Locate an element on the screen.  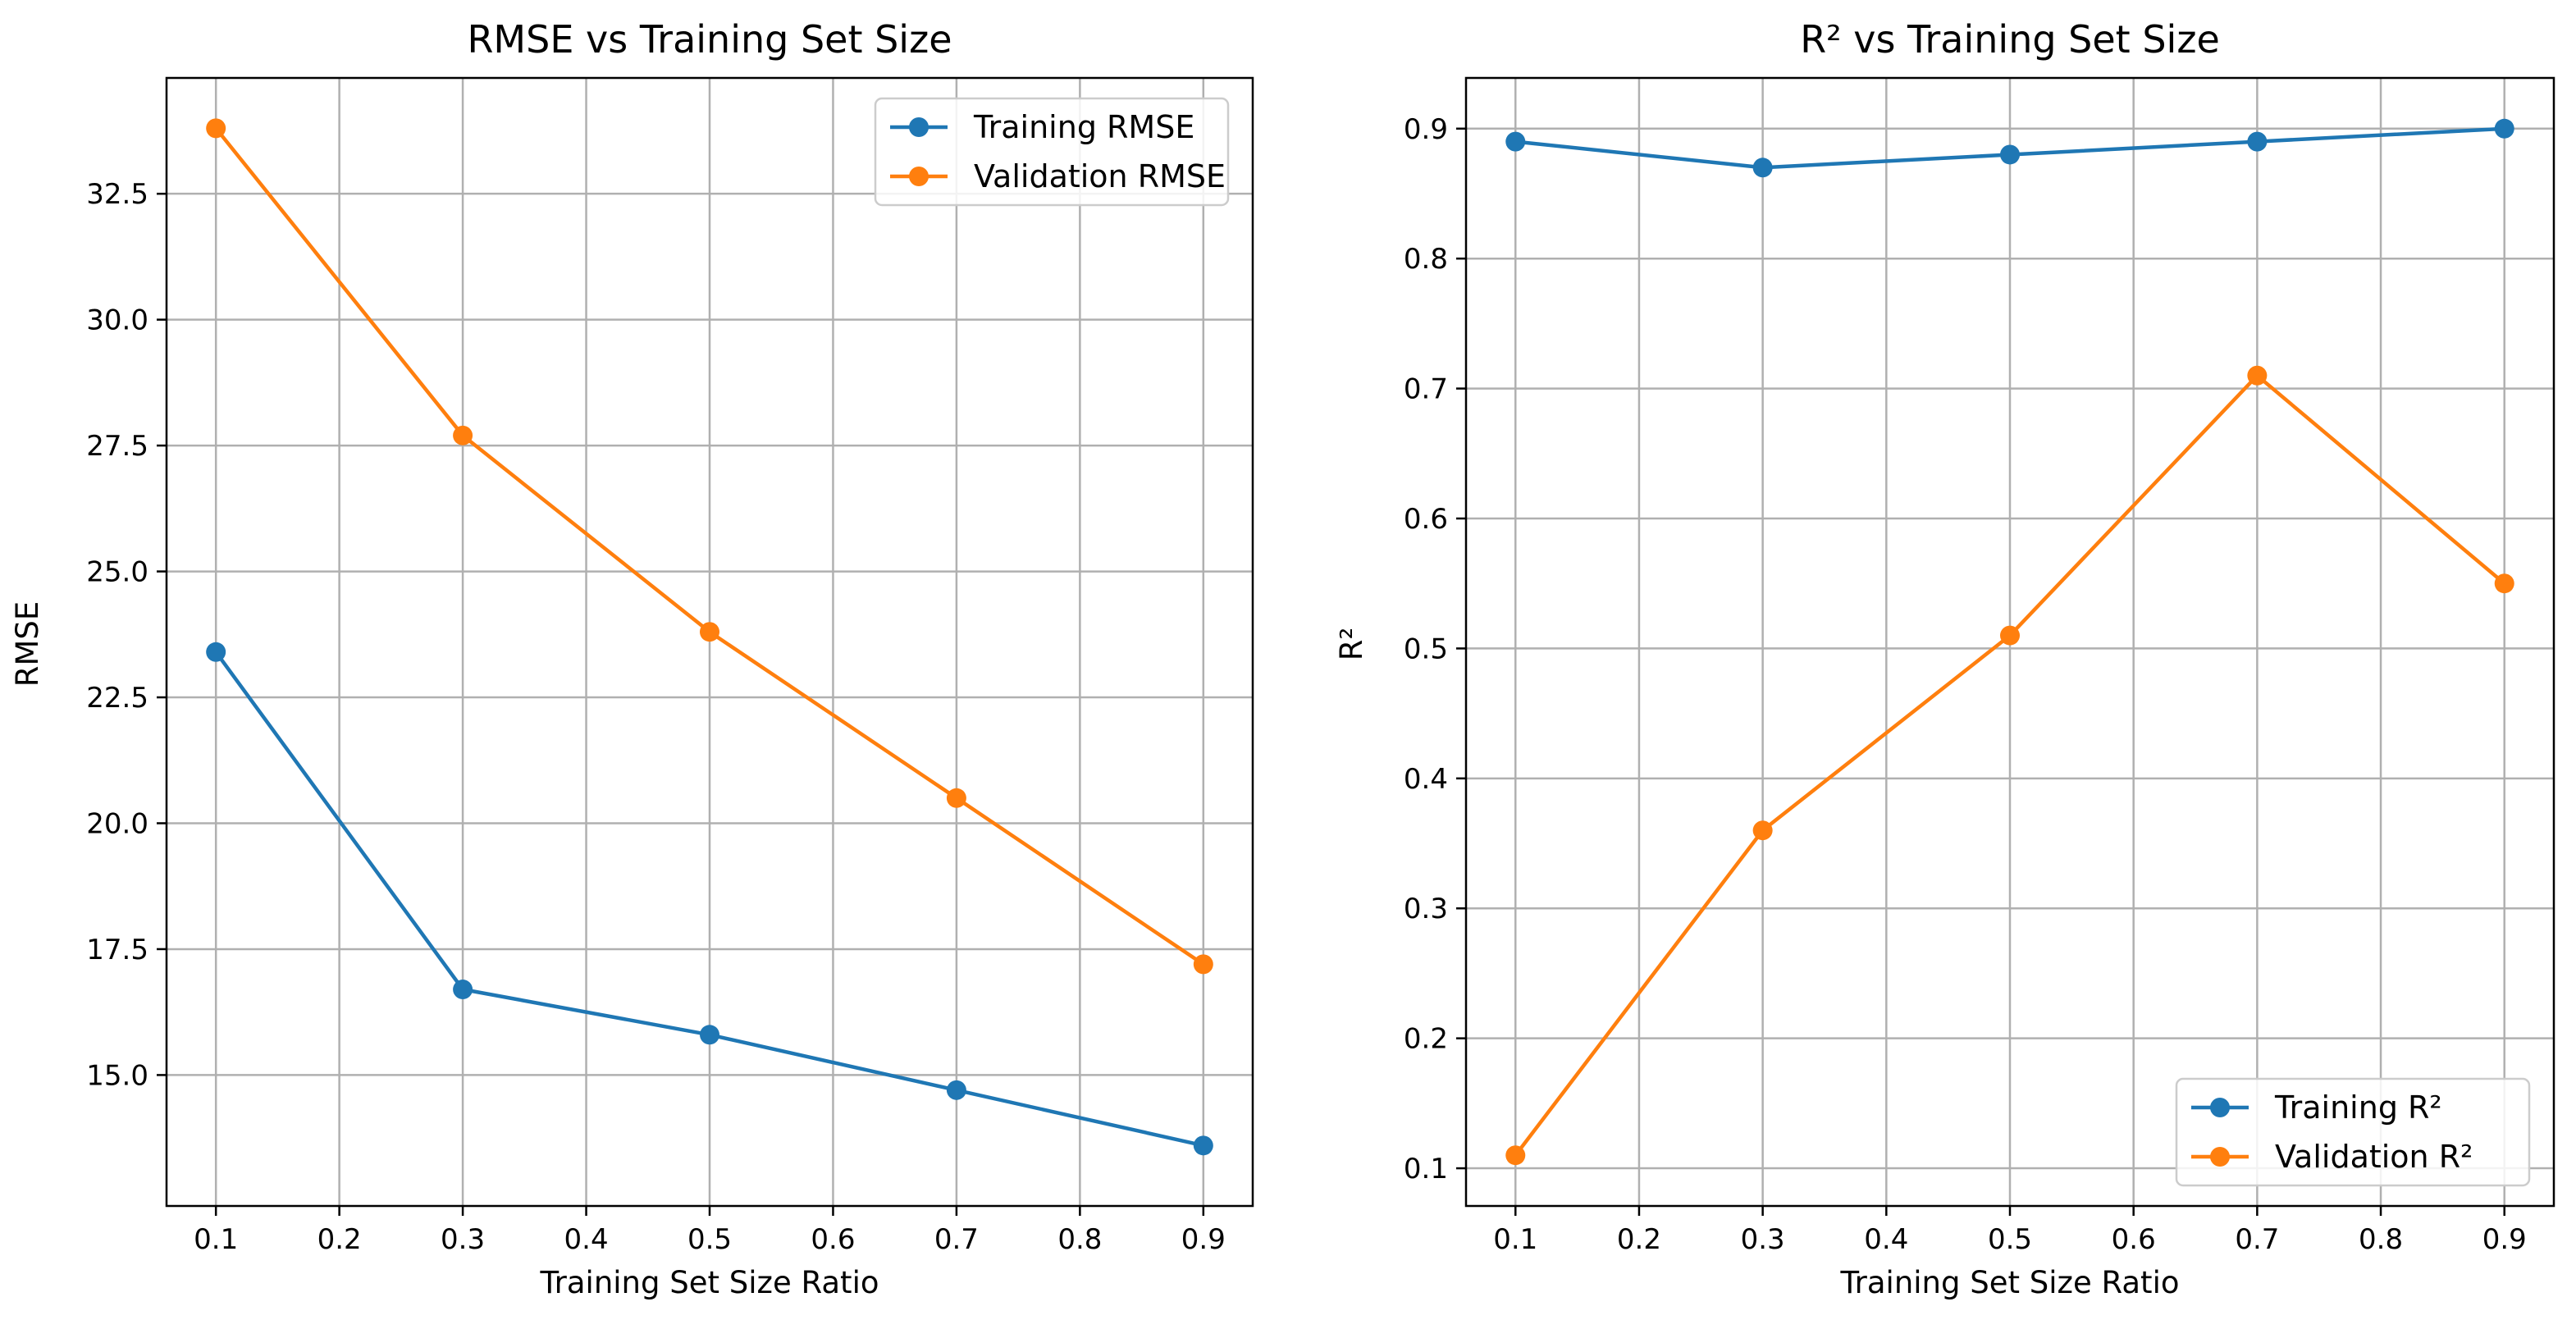
rmse-xtick-label: 0.9 is located at coordinates (1204, 1239).